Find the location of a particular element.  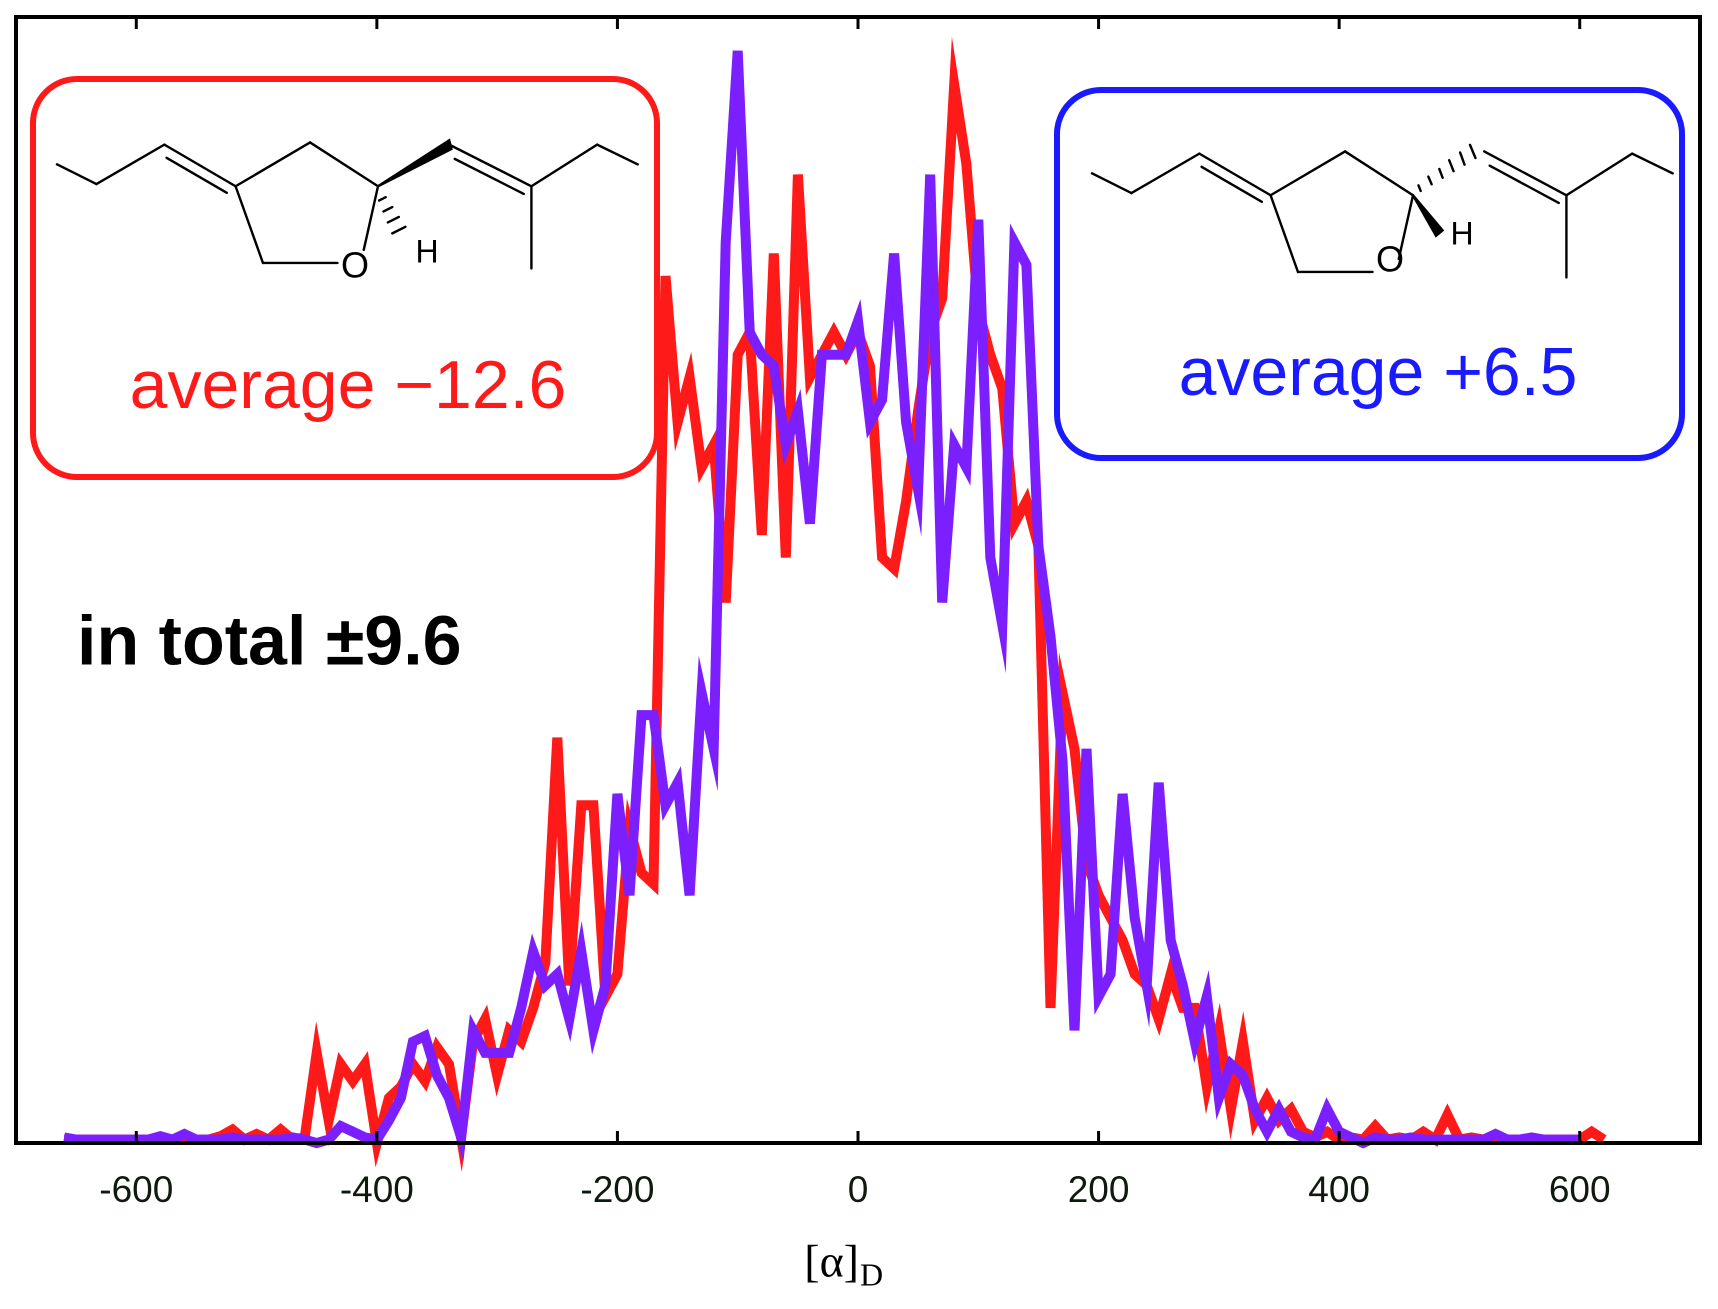

x-axis-label-subscript: D is located at coordinates (871, 1274).